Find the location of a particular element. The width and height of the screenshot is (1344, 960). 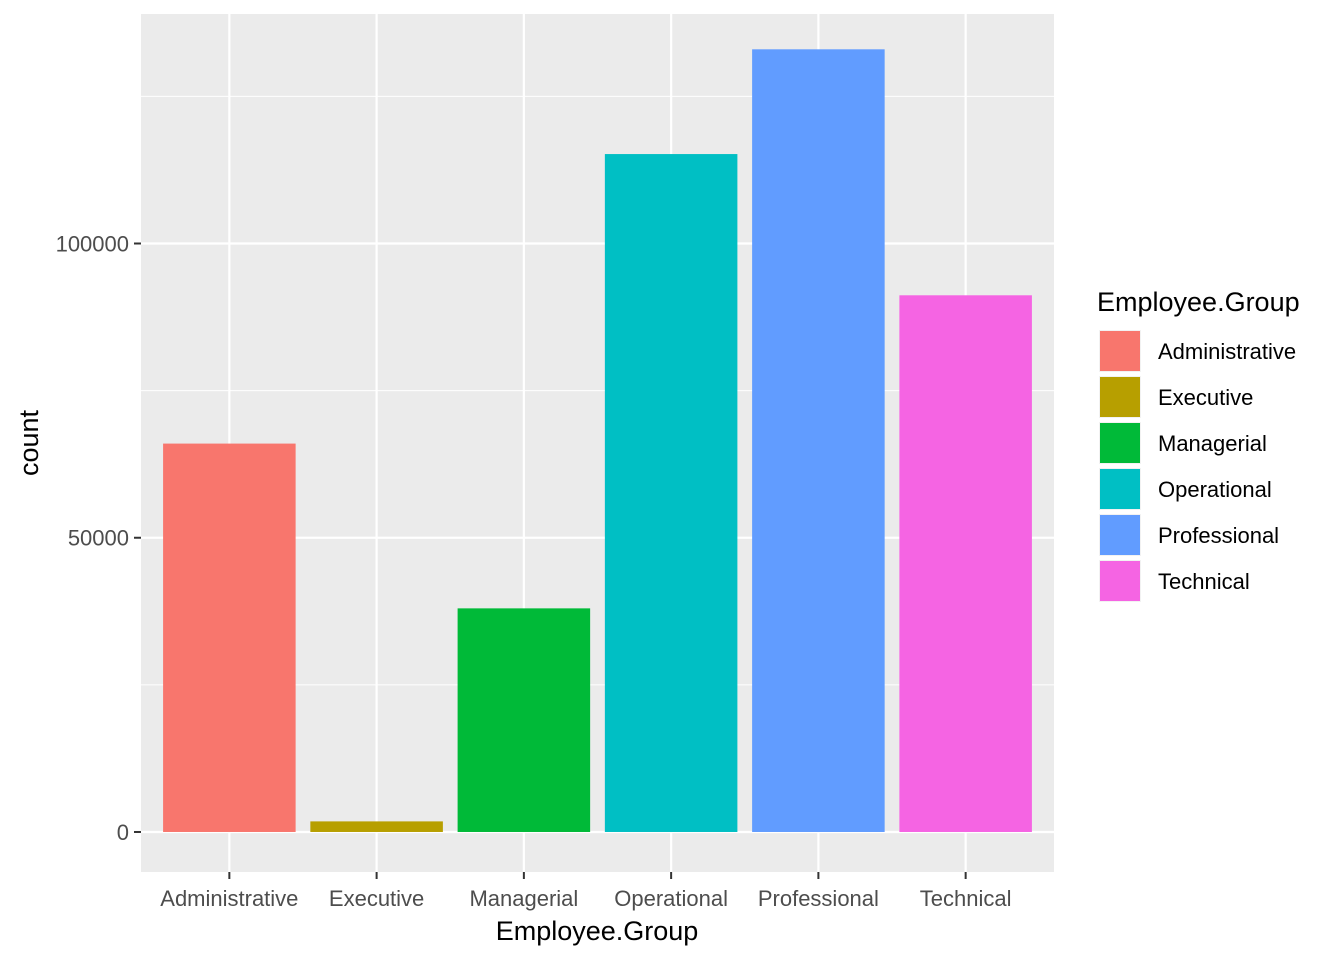

legend-swatch-administrative is located at coordinates (1120, 351).